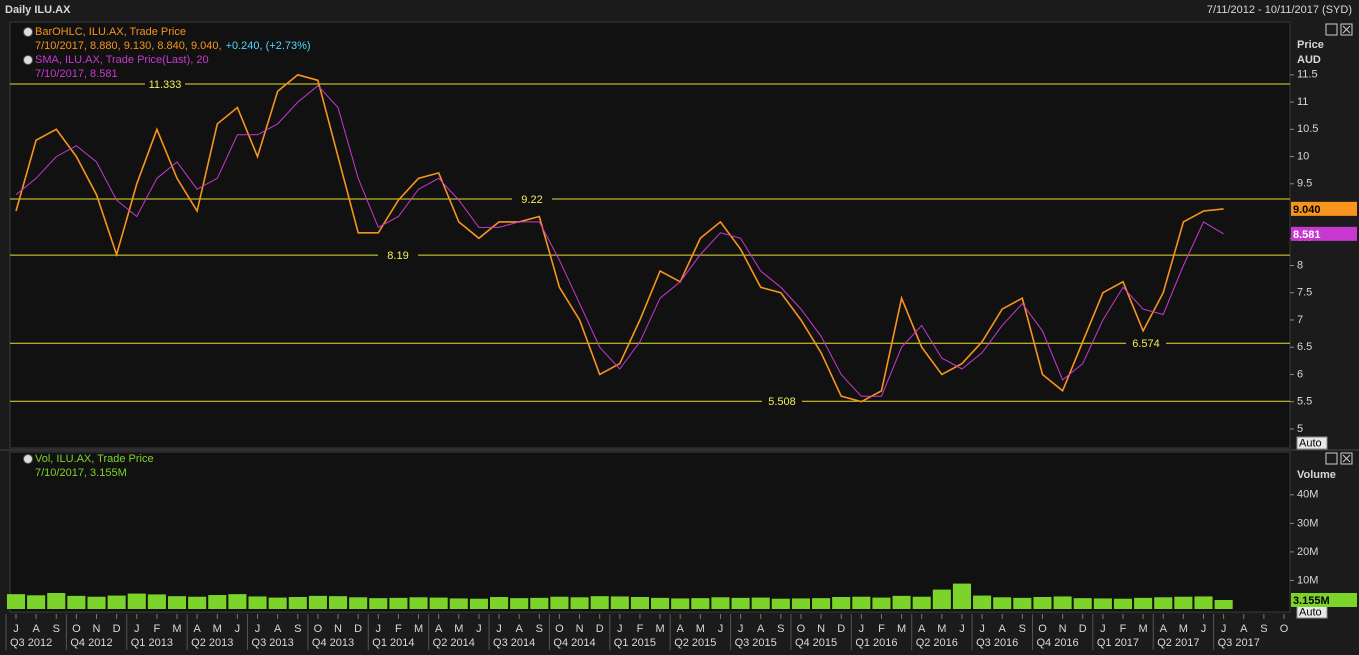 The image size is (1359, 655). I want to click on x-tick-label: N, so click(1063, 629).